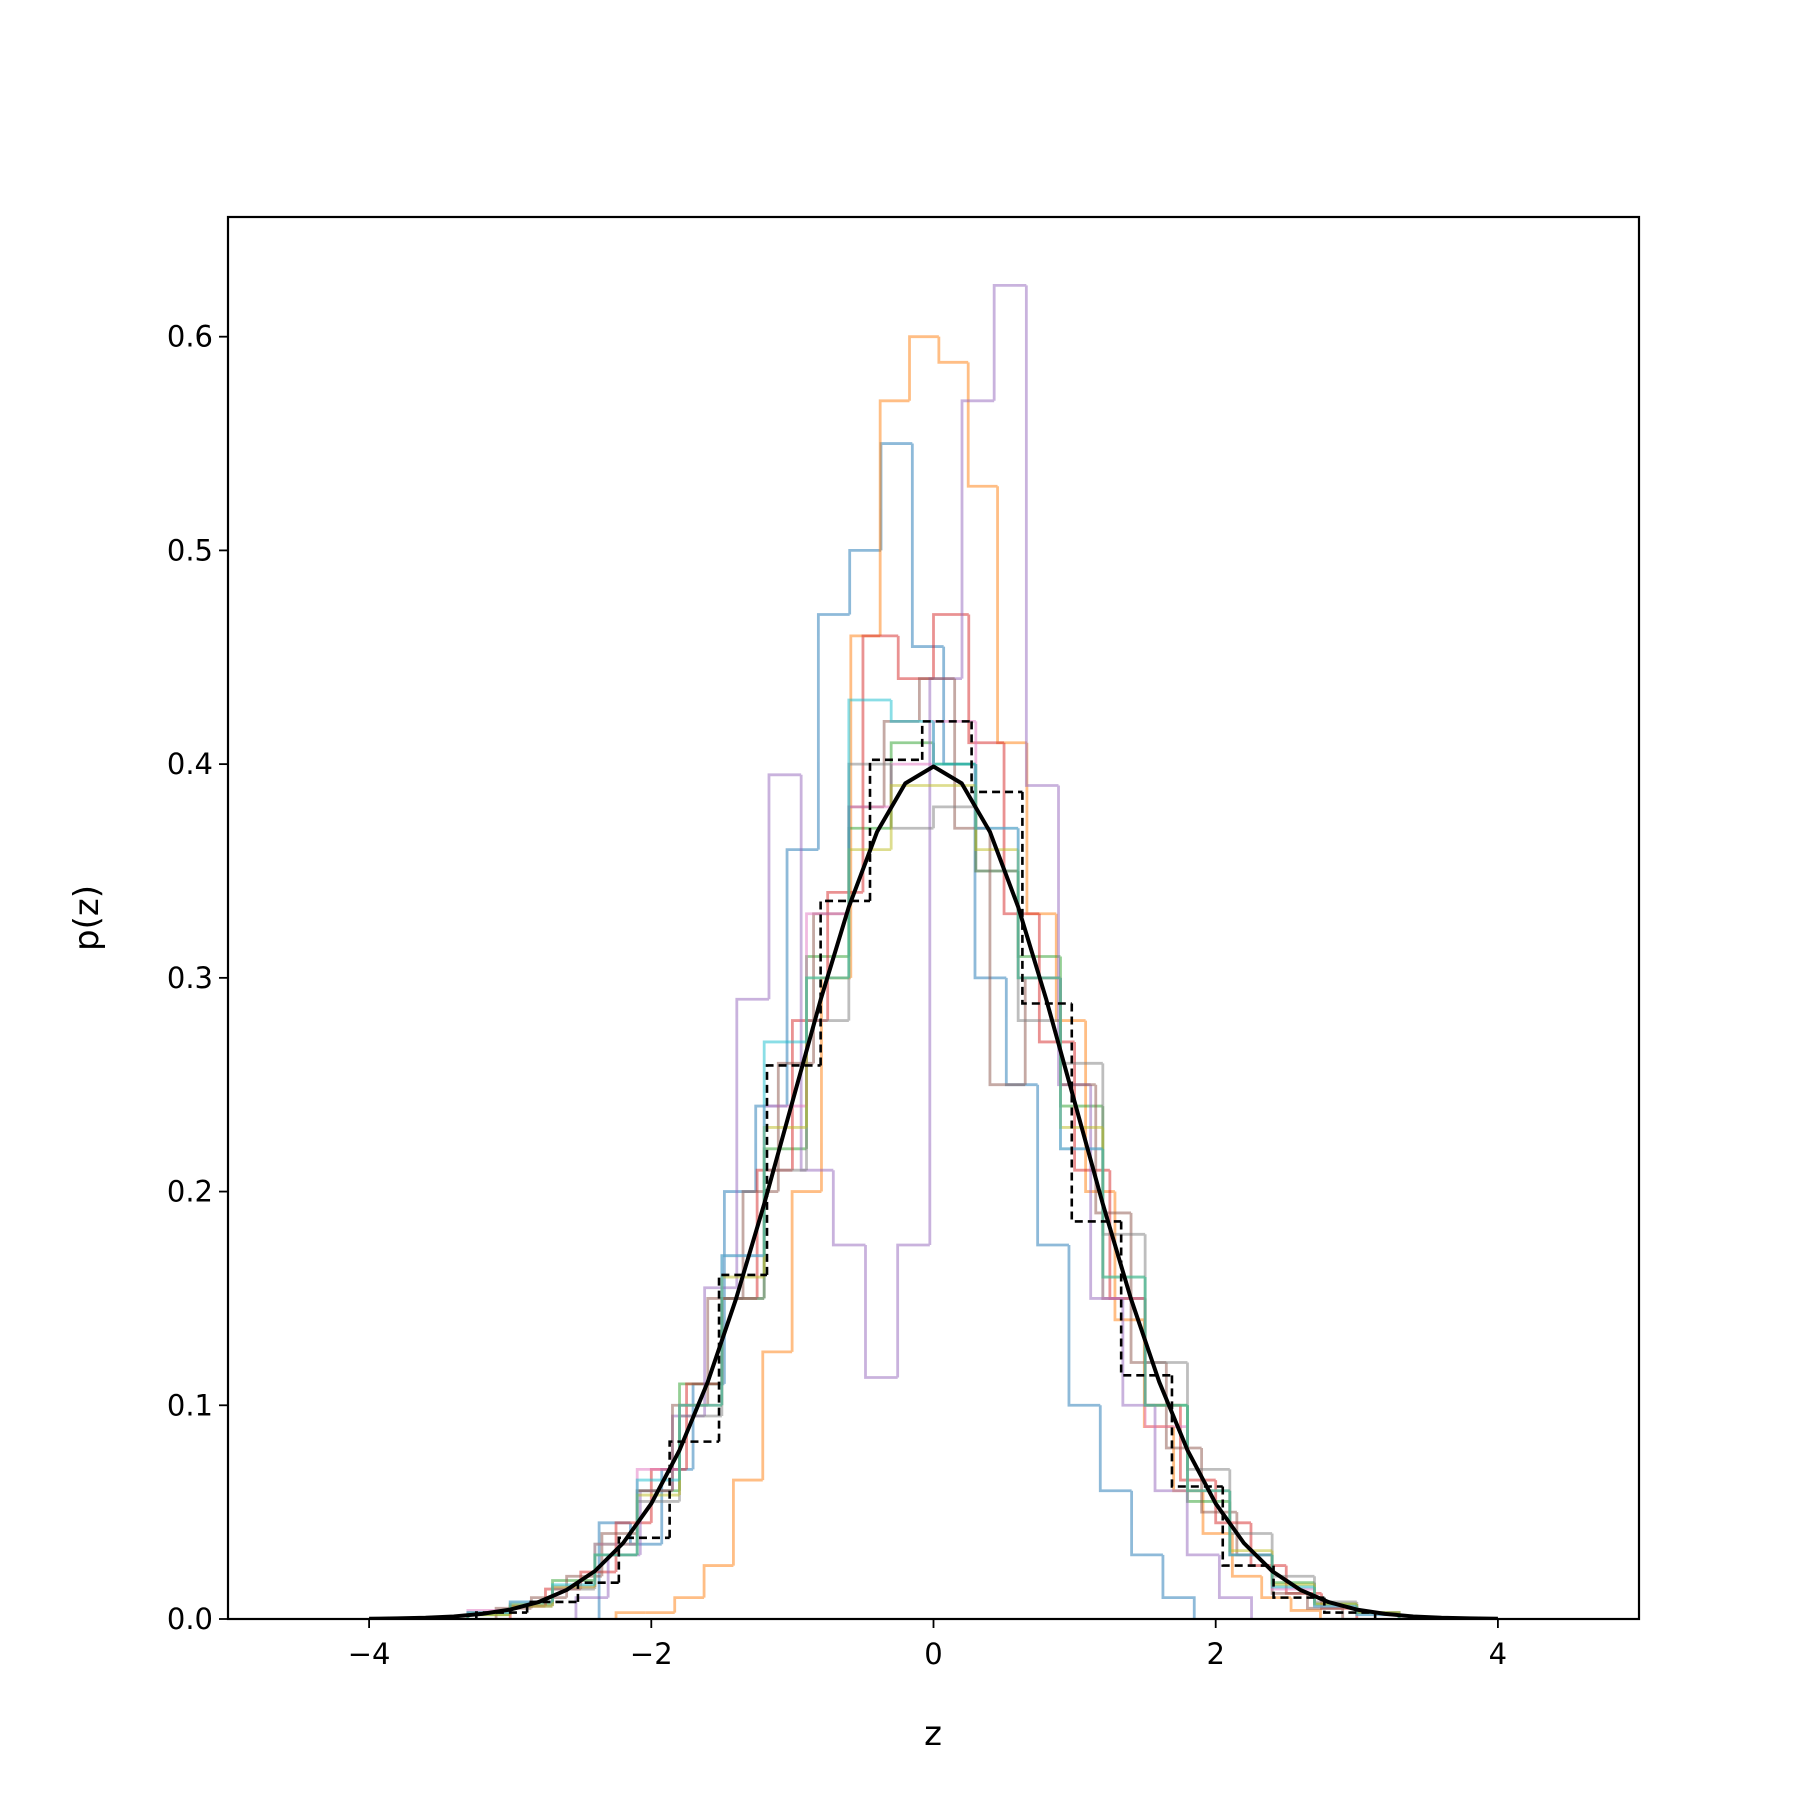  I want to click on x-axis-label: z, so click(933, 1734).